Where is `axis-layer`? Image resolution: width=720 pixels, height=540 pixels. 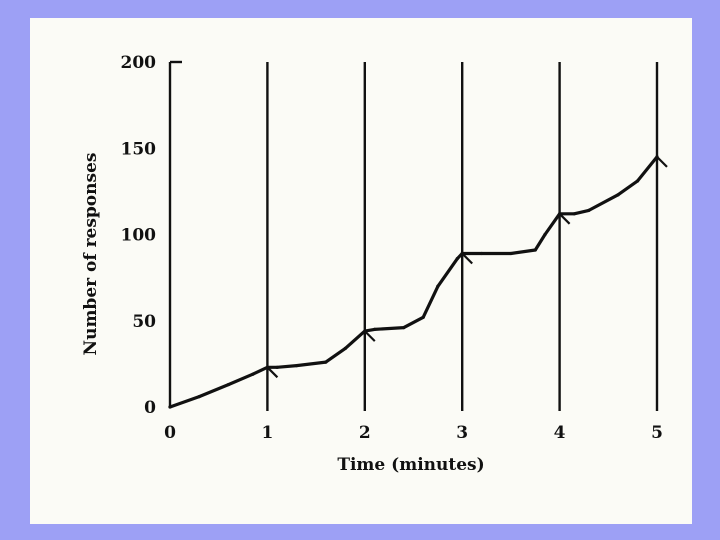
axis-layer is located at coordinates (175, 233).